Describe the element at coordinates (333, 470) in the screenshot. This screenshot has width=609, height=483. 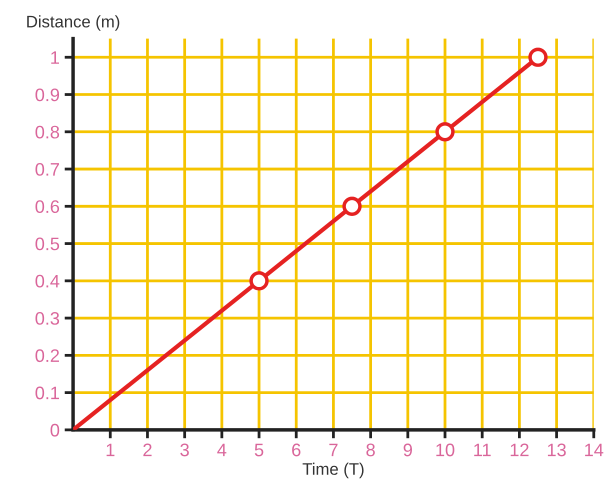
I see `x-axis-title: Time (T)` at that location.